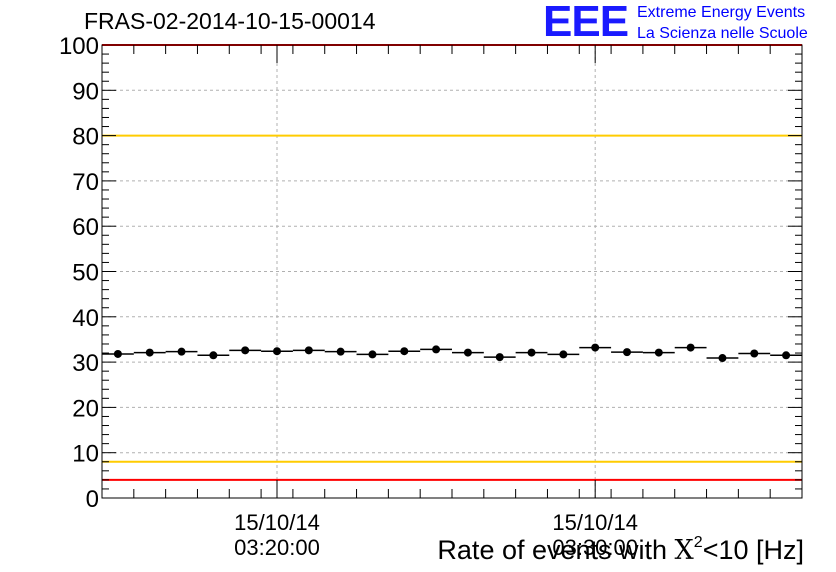 The width and height of the screenshot is (836, 572). I want to click on data-points, so click(452, 353).